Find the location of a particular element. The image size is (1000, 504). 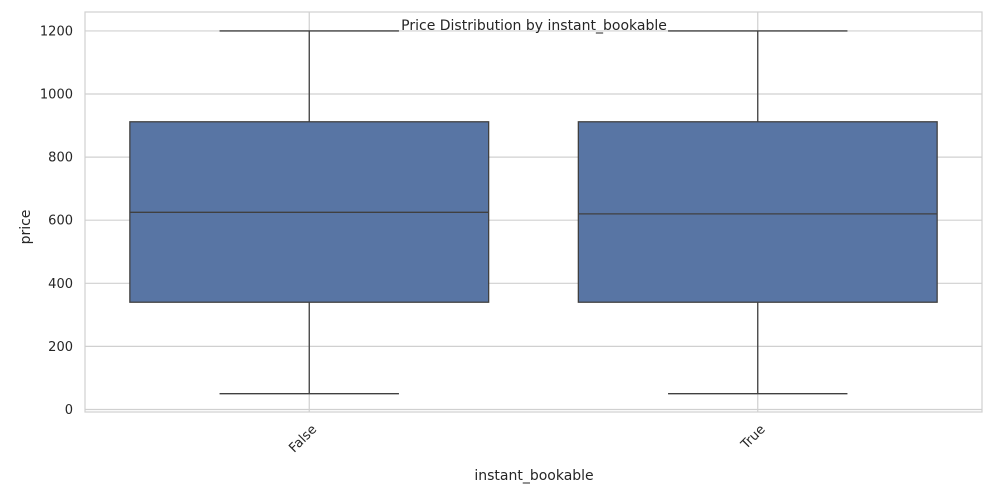

y-tick-label: 800 is located at coordinates (60, 158).